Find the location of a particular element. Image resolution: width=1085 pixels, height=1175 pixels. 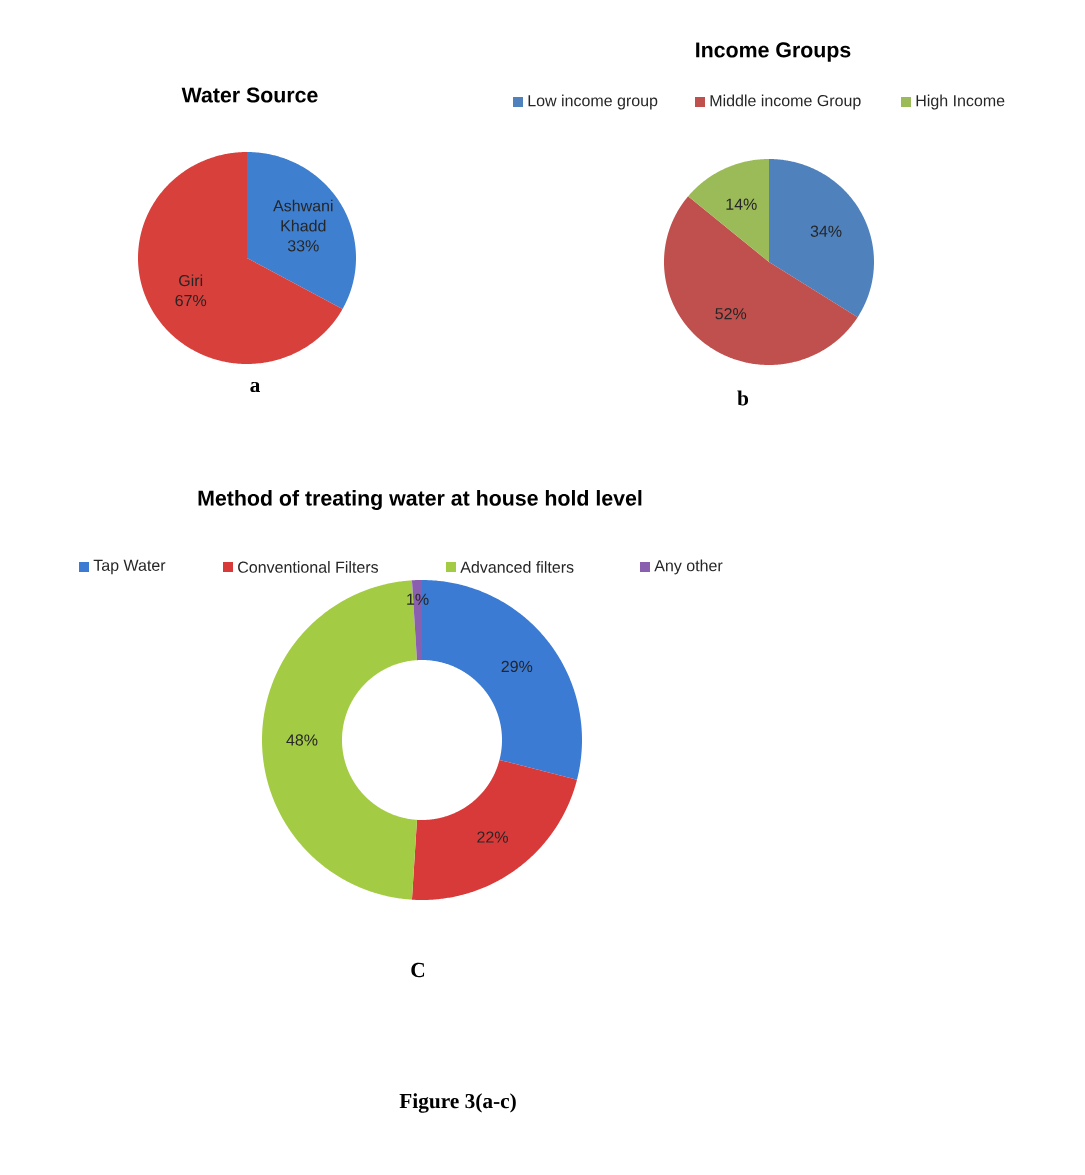

legend-label: Advanced filters is located at coordinates (517, 567).